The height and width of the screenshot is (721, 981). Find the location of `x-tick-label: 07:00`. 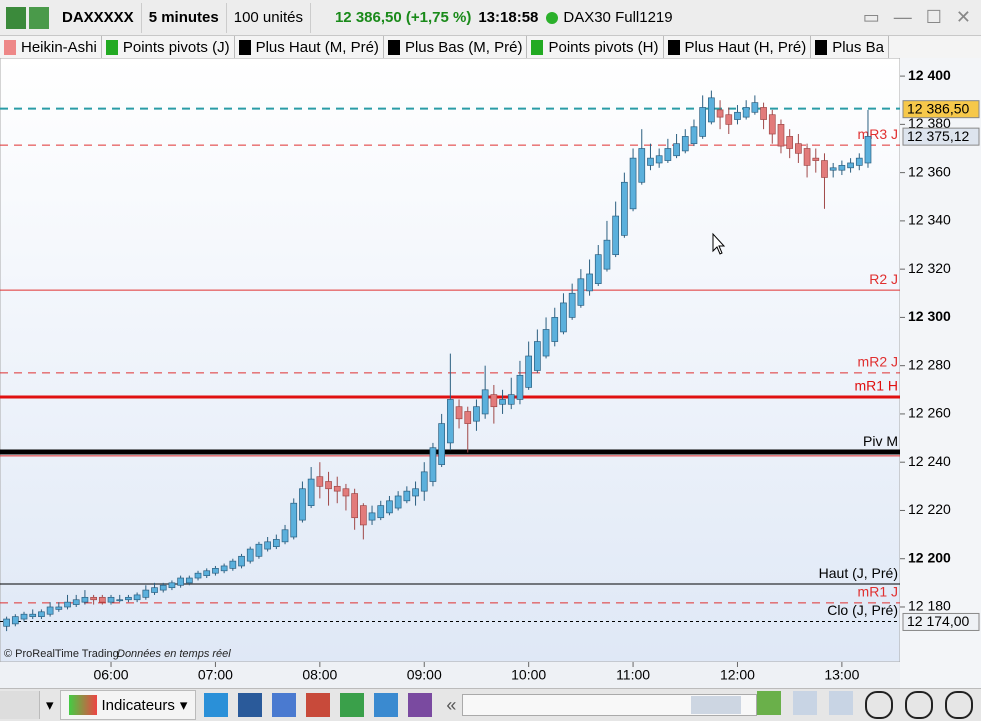

x-tick-label: 07:00 is located at coordinates (215, 675).